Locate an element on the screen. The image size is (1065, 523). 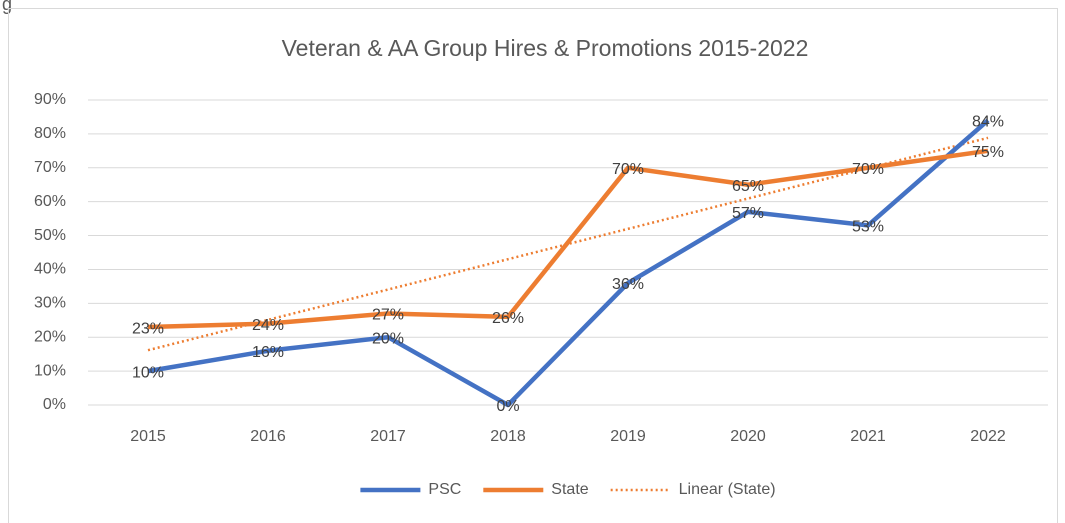
x-tick-label: 2015 is located at coordinates (148, 436).